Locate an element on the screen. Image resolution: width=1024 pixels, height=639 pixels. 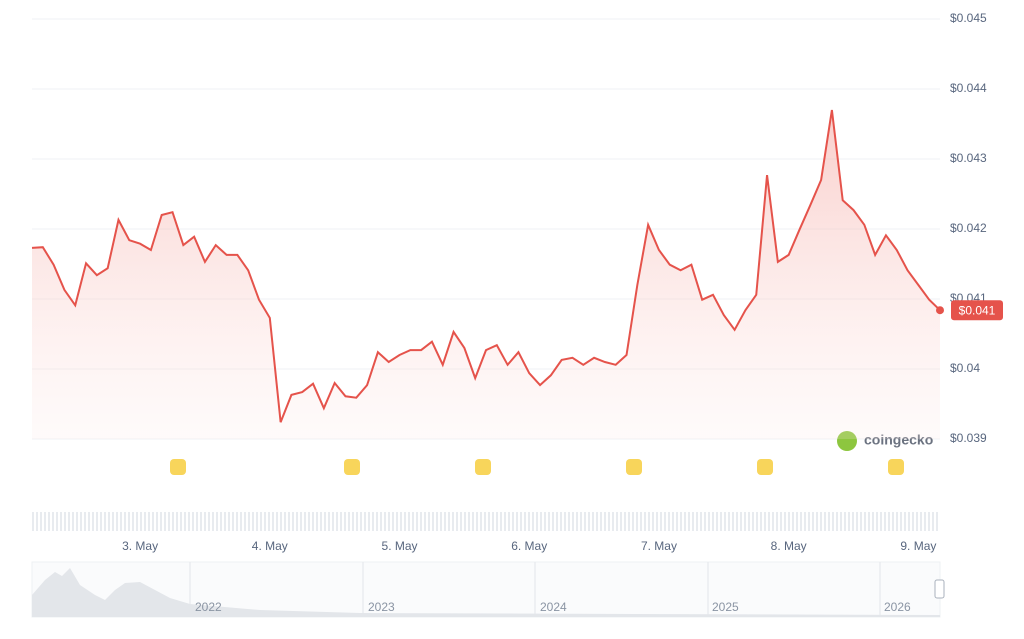
price-label-box is located at coordinates (977, 310).